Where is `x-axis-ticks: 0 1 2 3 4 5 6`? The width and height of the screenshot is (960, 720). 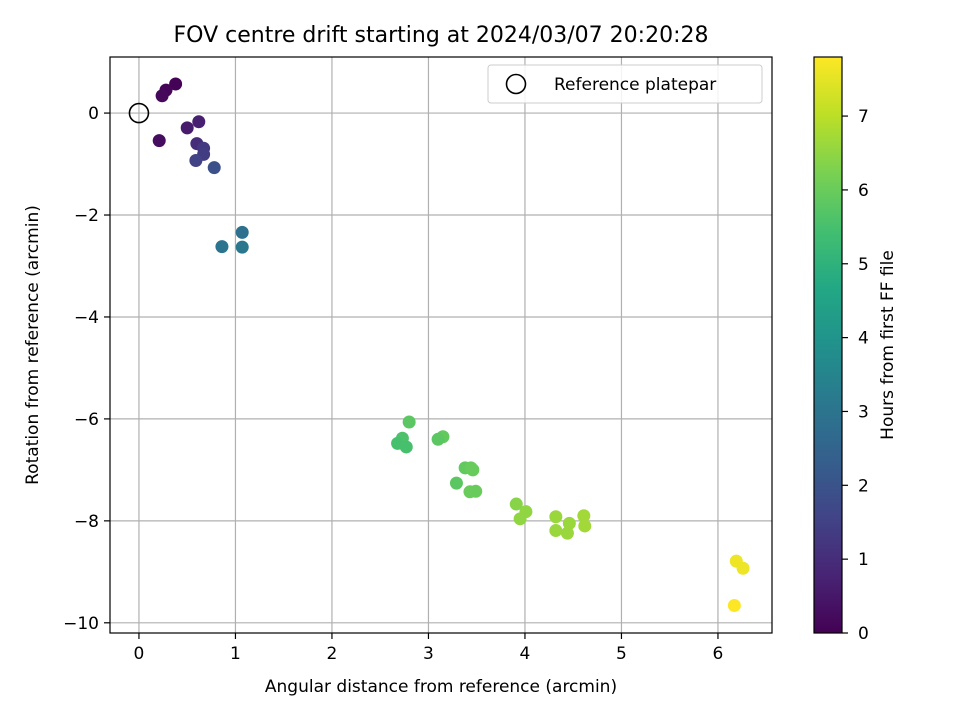 x-axis-ticks: 0 1 2 3 4 5 6 is located at coordinates (429, 648).